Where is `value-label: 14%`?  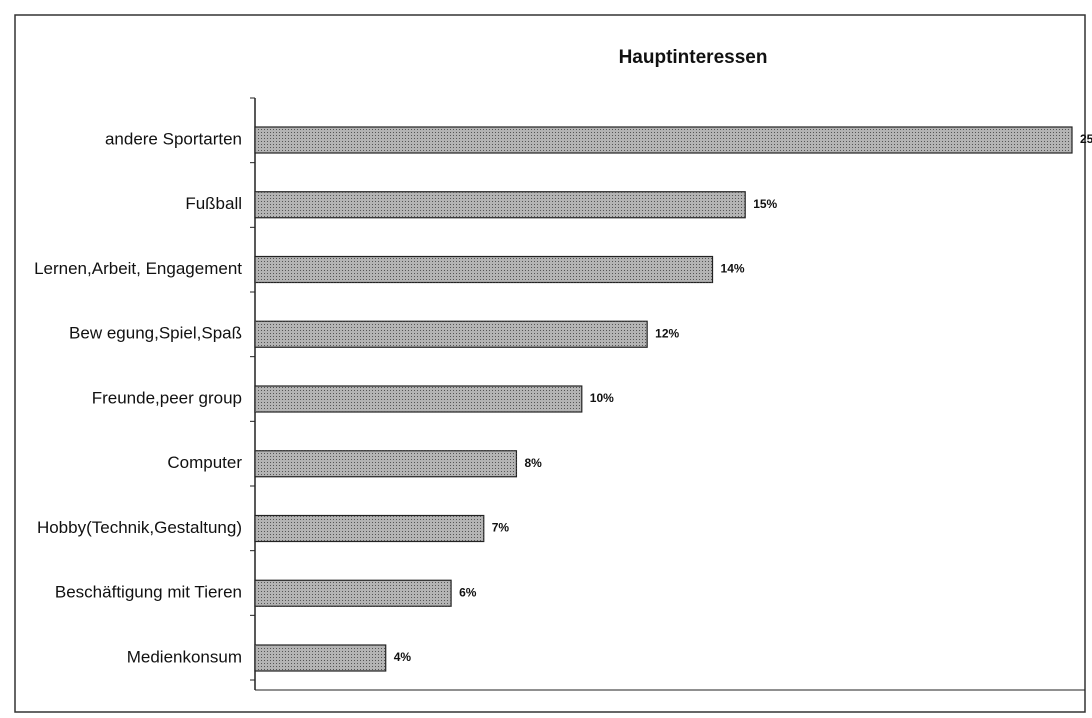
value-label: 14% is located at coordinates (733, 269).